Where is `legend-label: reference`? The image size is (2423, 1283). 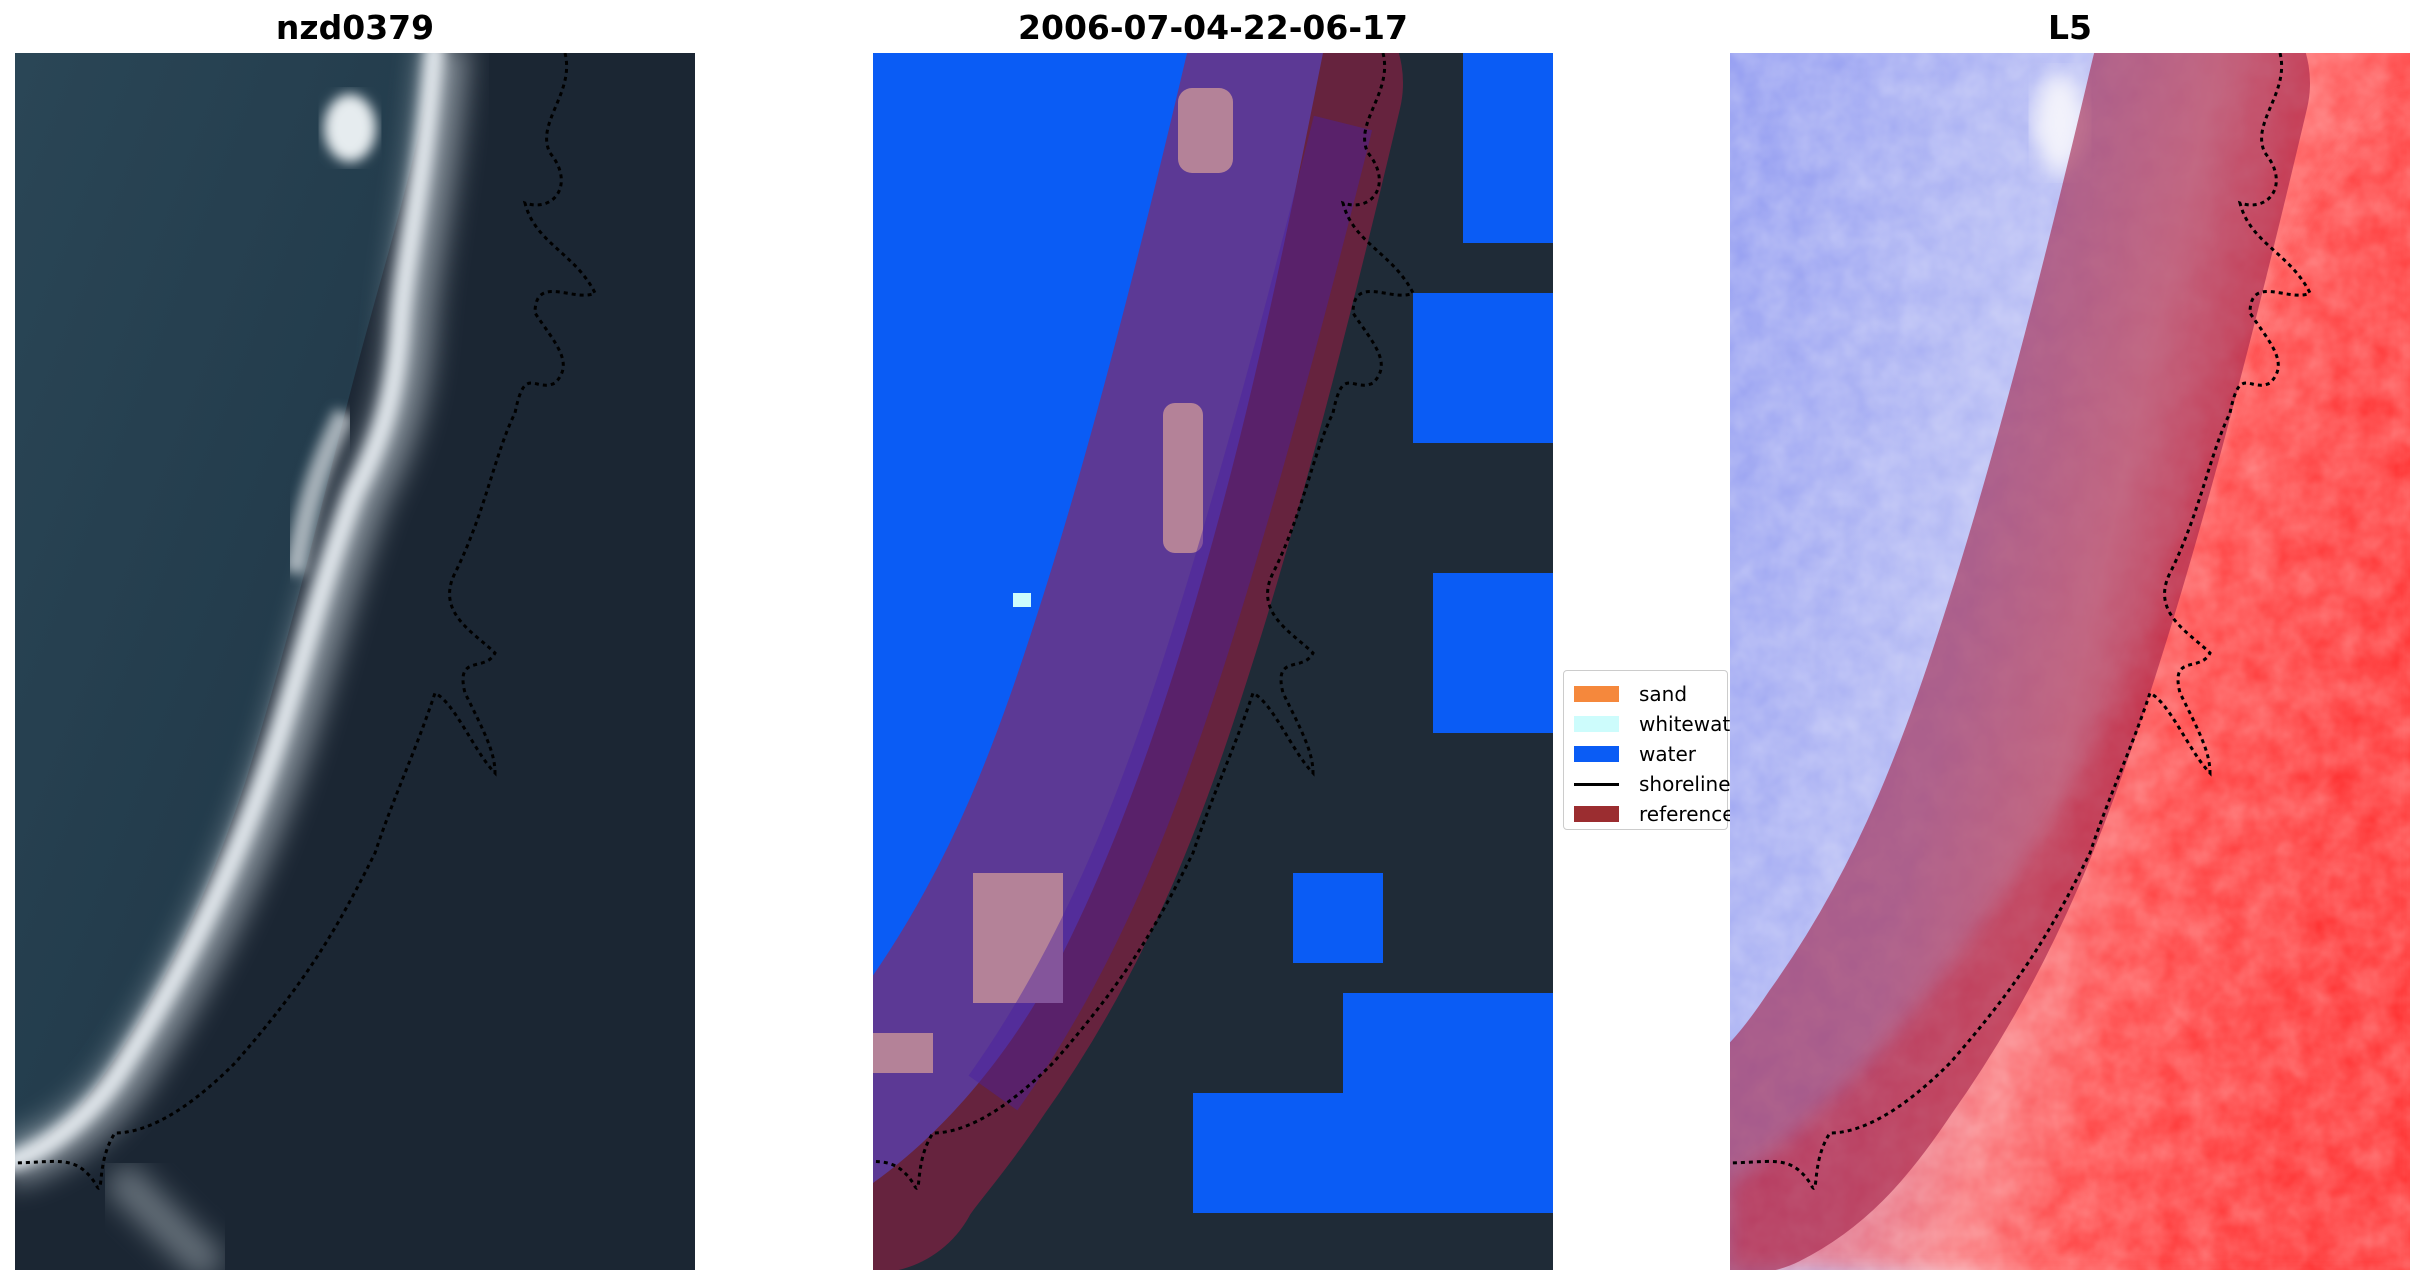
legend-label: reference is located at coordinates (1687, 814).